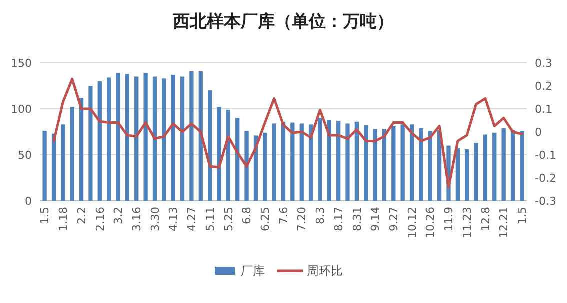 This screenshot has width=567, height=303. I want to click on y2-tick-label: -0.2, so click(545, 178).